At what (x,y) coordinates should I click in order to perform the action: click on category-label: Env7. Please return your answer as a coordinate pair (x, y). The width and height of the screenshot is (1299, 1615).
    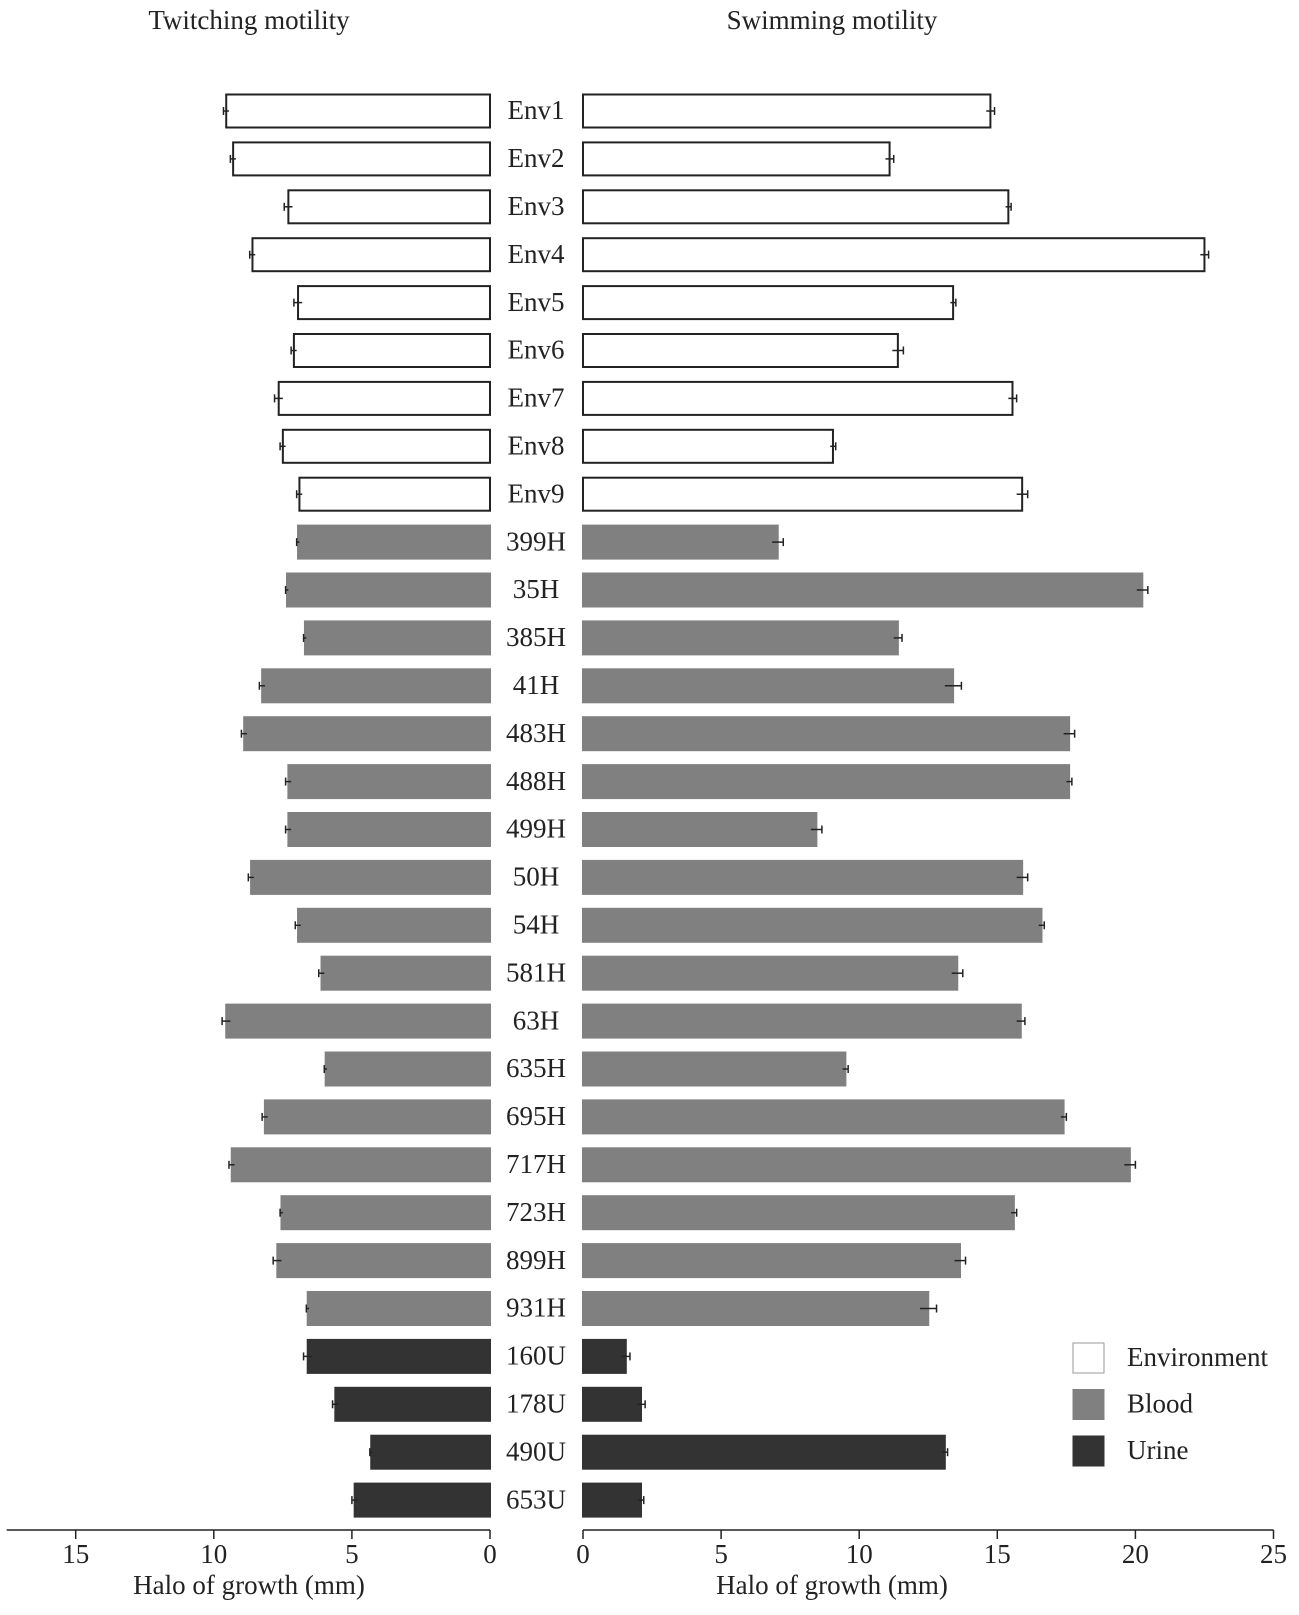
    Looking at the image, I should click on (536, 398).